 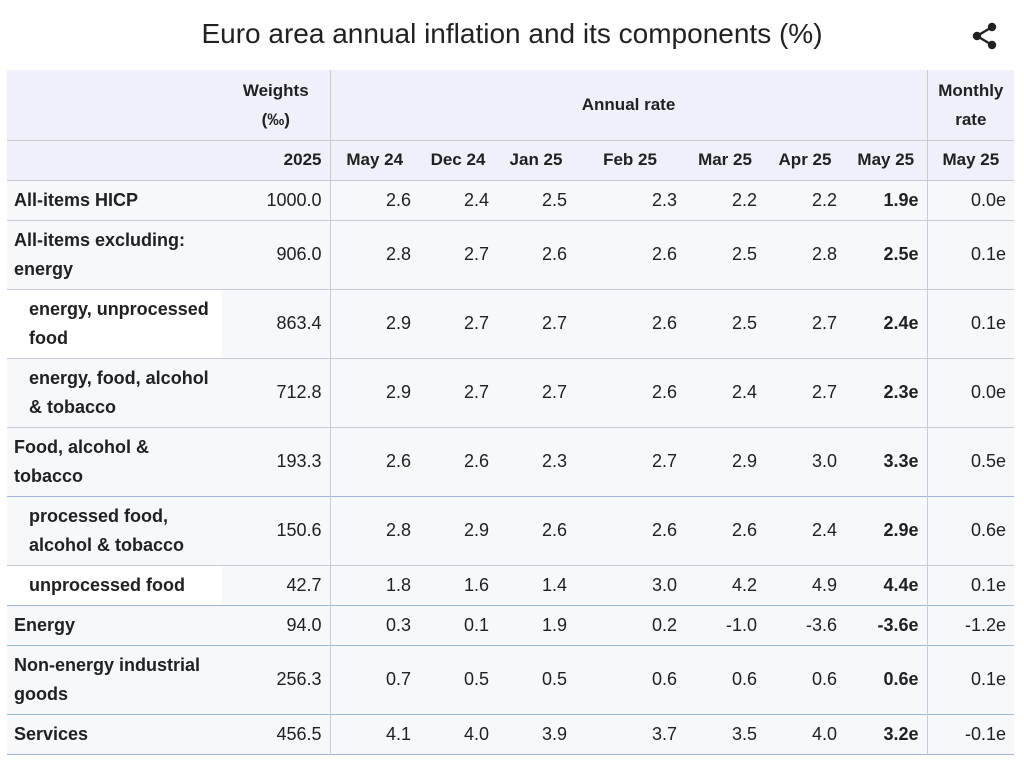 I want to click on annual-rate-cell: 1.4, so click(x=536, y=585).